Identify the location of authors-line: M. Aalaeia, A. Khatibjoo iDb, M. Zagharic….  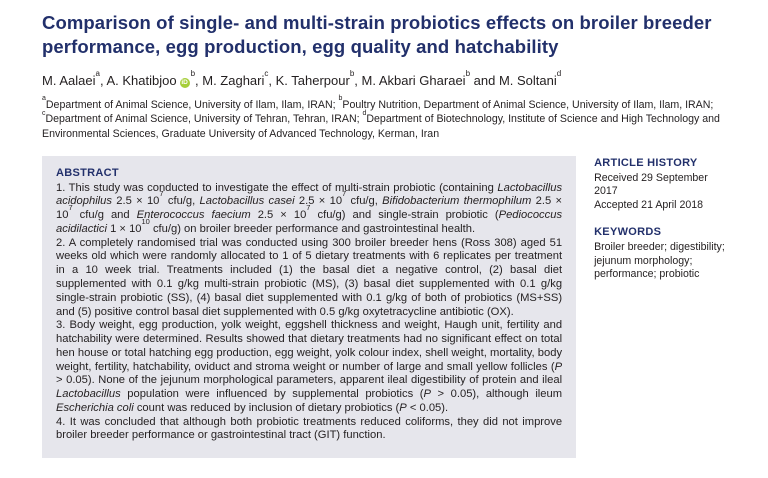
(302, 78).